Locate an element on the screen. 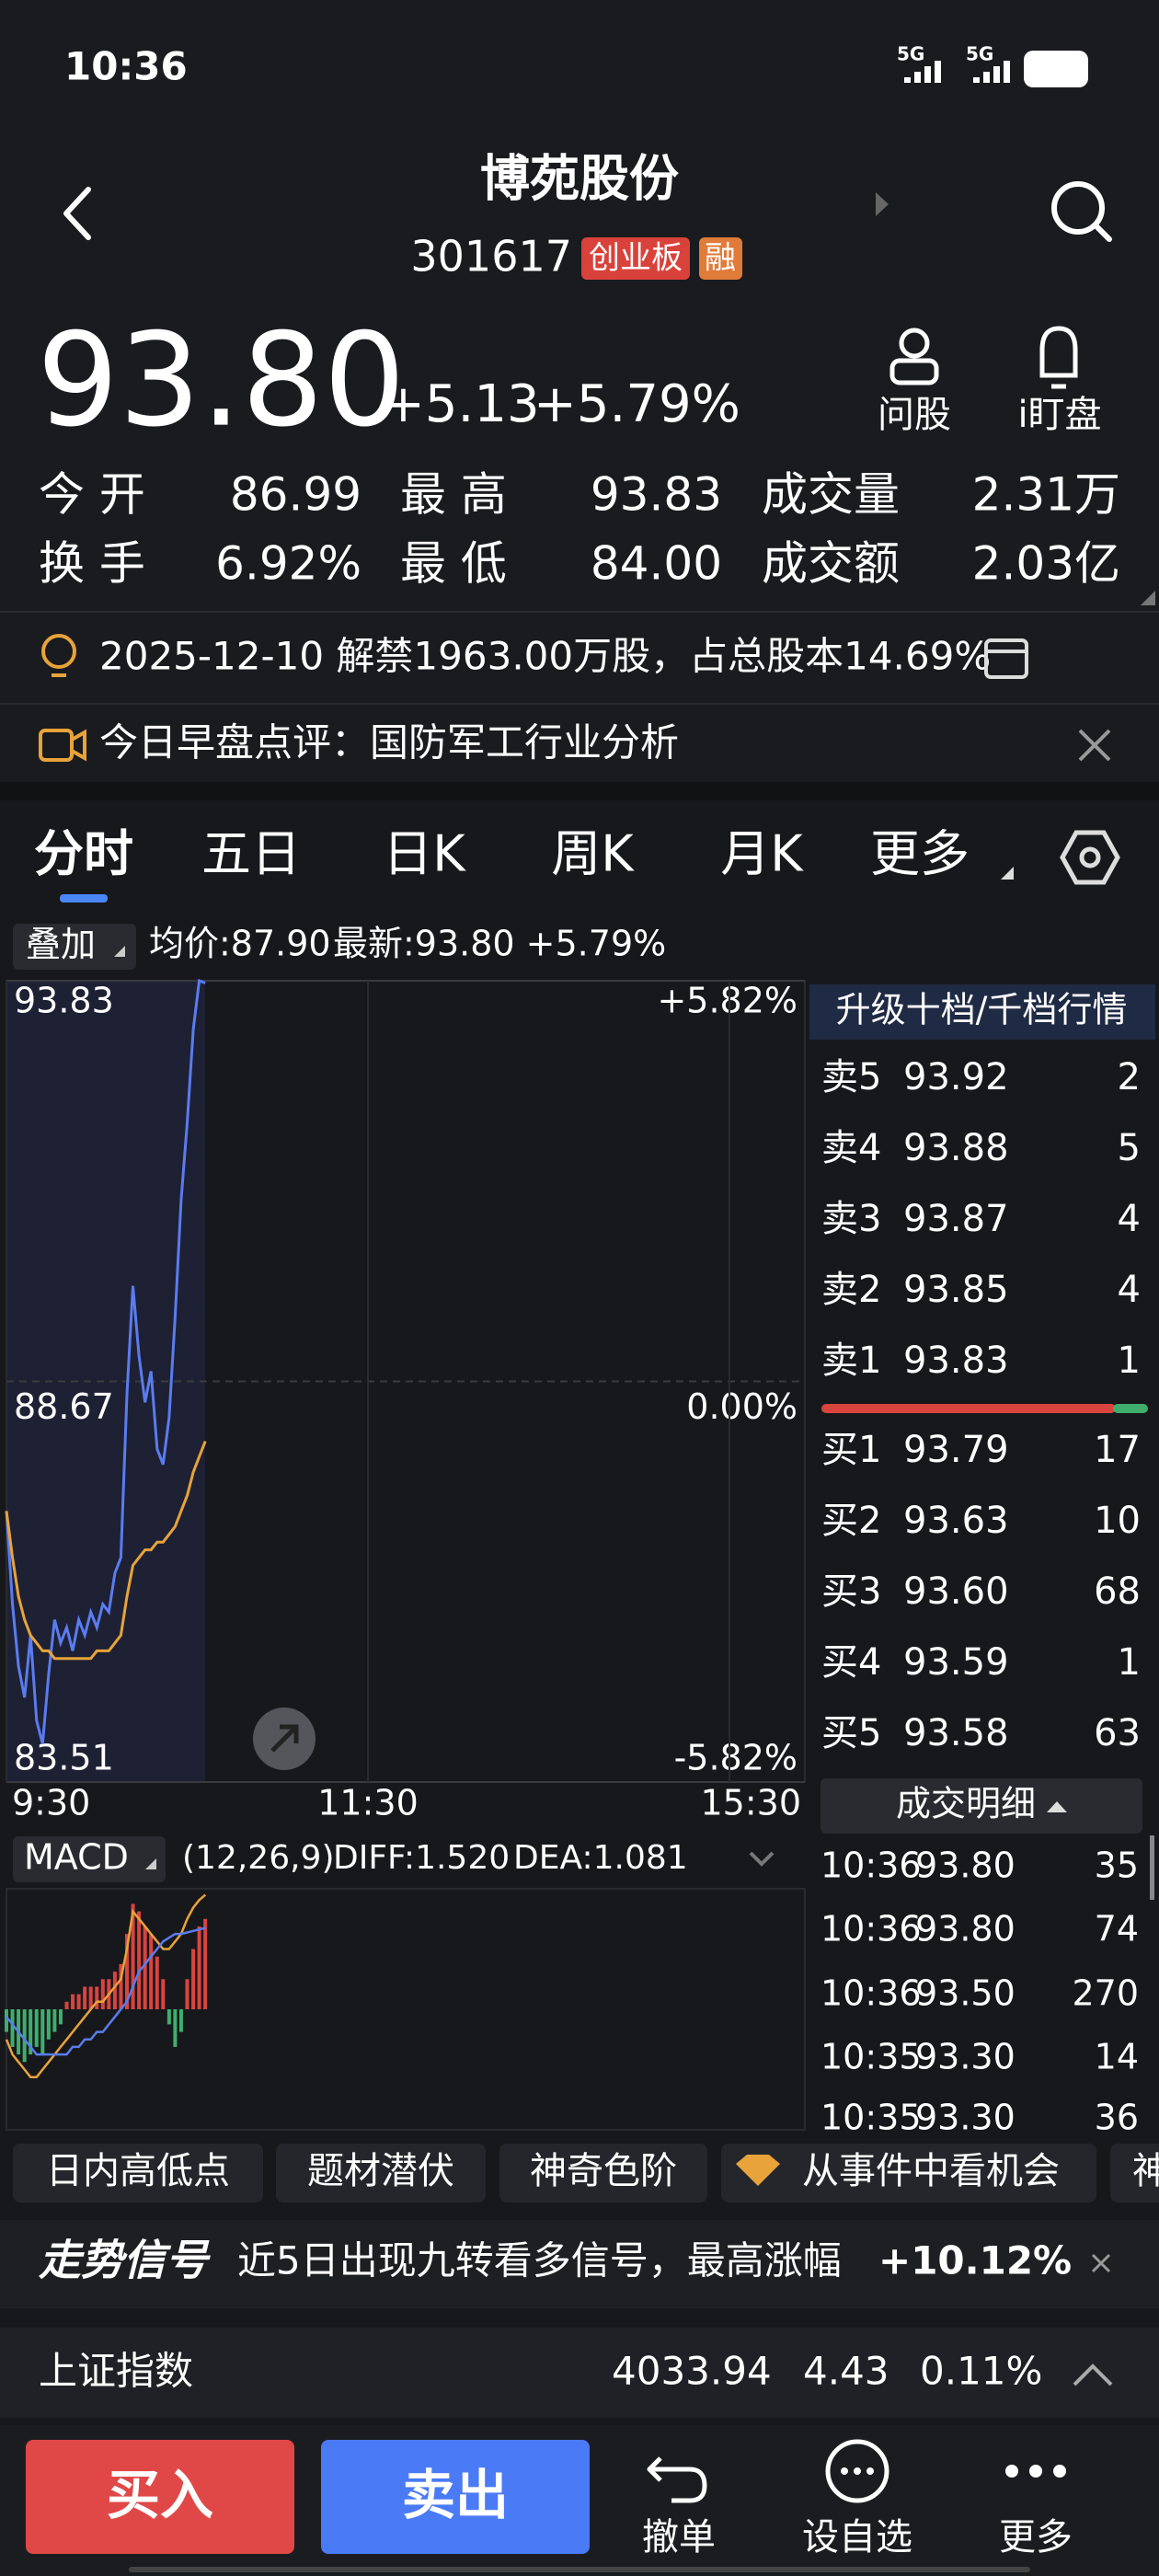 This screenshot has height=2576, width=1159. trade-volume: 36 is located at coordinates (1117, 2118).